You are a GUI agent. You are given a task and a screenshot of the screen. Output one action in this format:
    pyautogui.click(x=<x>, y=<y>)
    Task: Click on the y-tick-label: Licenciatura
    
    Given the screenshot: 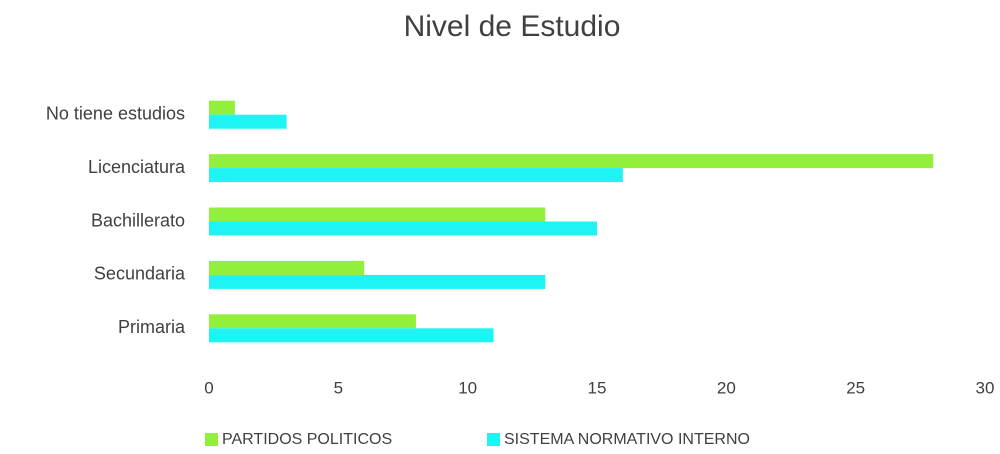 What is the action you would take?
    pyautogui.click(x=137, y=167)
    